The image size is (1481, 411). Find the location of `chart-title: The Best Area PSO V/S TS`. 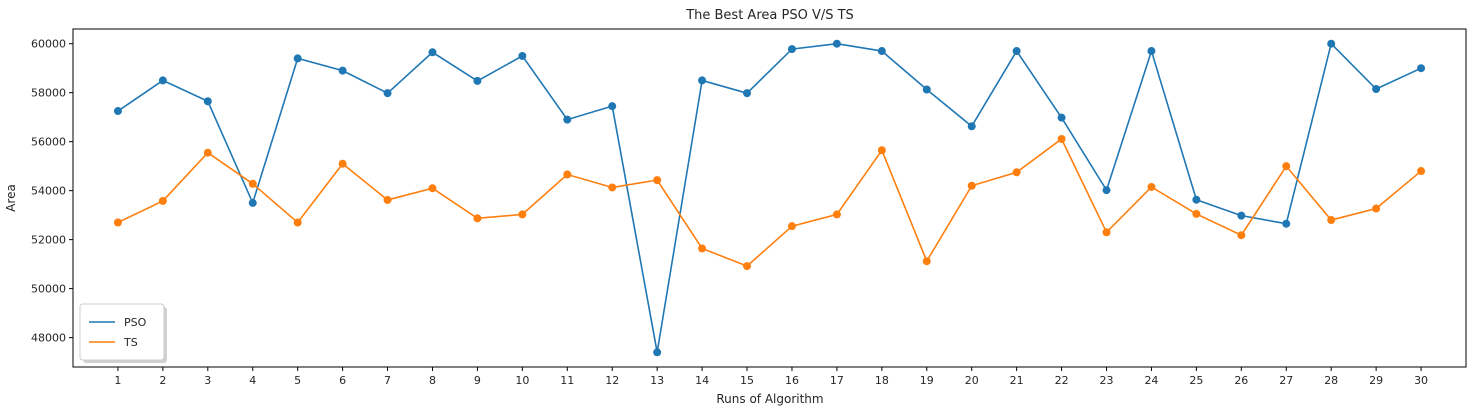

chart-title: The Best Area PSO V/S TS is located at coordinates (769, 15).